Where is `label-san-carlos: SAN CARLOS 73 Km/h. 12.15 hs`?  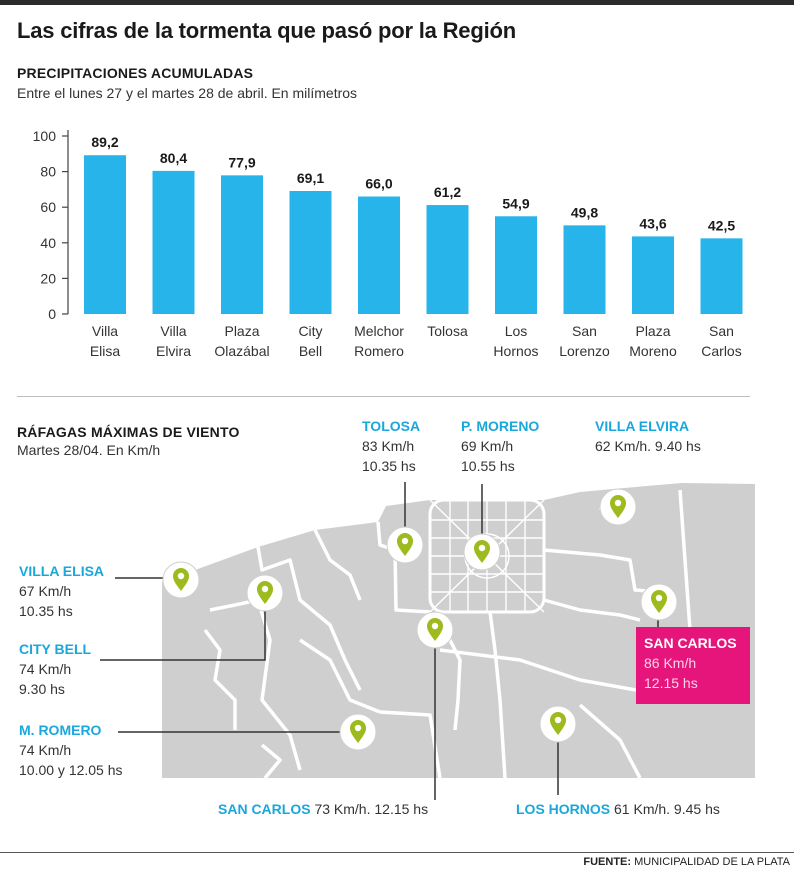
label-san-carlos: SAN CARLOS 73 Km/h. 12.15 hs is located at coordinates (323, 809).